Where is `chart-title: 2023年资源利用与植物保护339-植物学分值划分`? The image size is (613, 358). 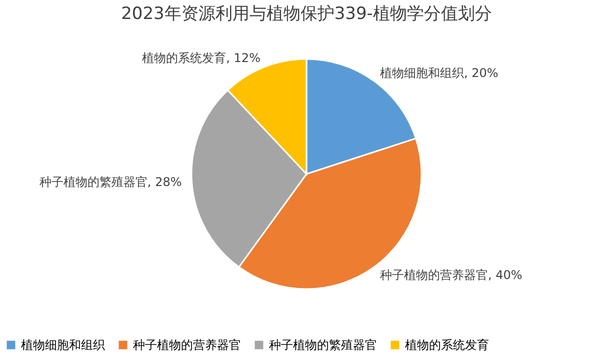 chart-title: 2023年资源利用与植物保护339-植物学分值划分 is located at coordinates (306, 14).